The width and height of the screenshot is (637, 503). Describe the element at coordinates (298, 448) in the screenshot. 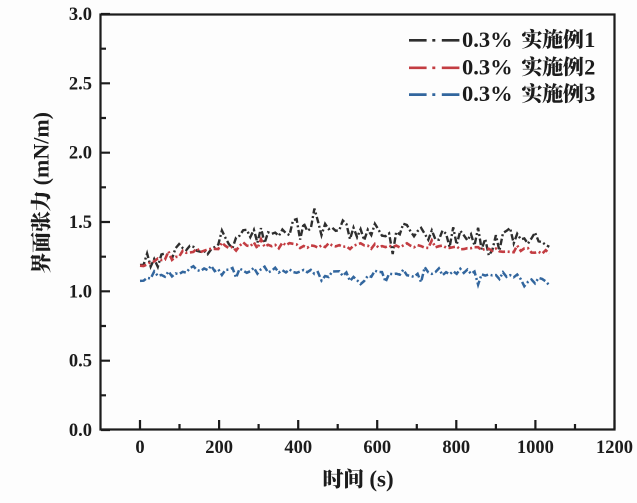

I see `svg-text: 400` at that location.